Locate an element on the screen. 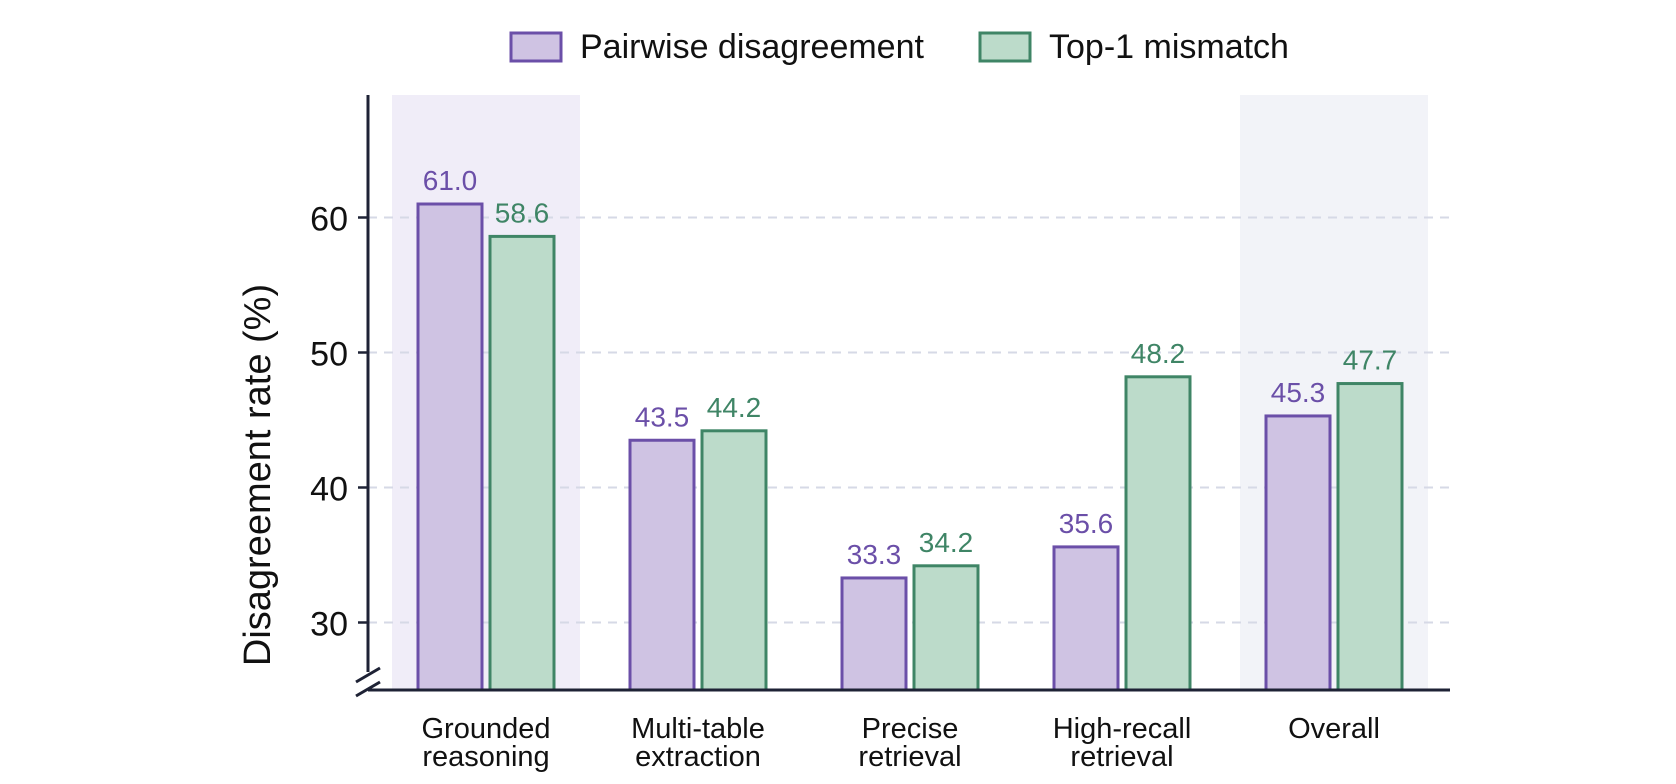  x-tick-label: Overall is located at coordinates (1334, 729).